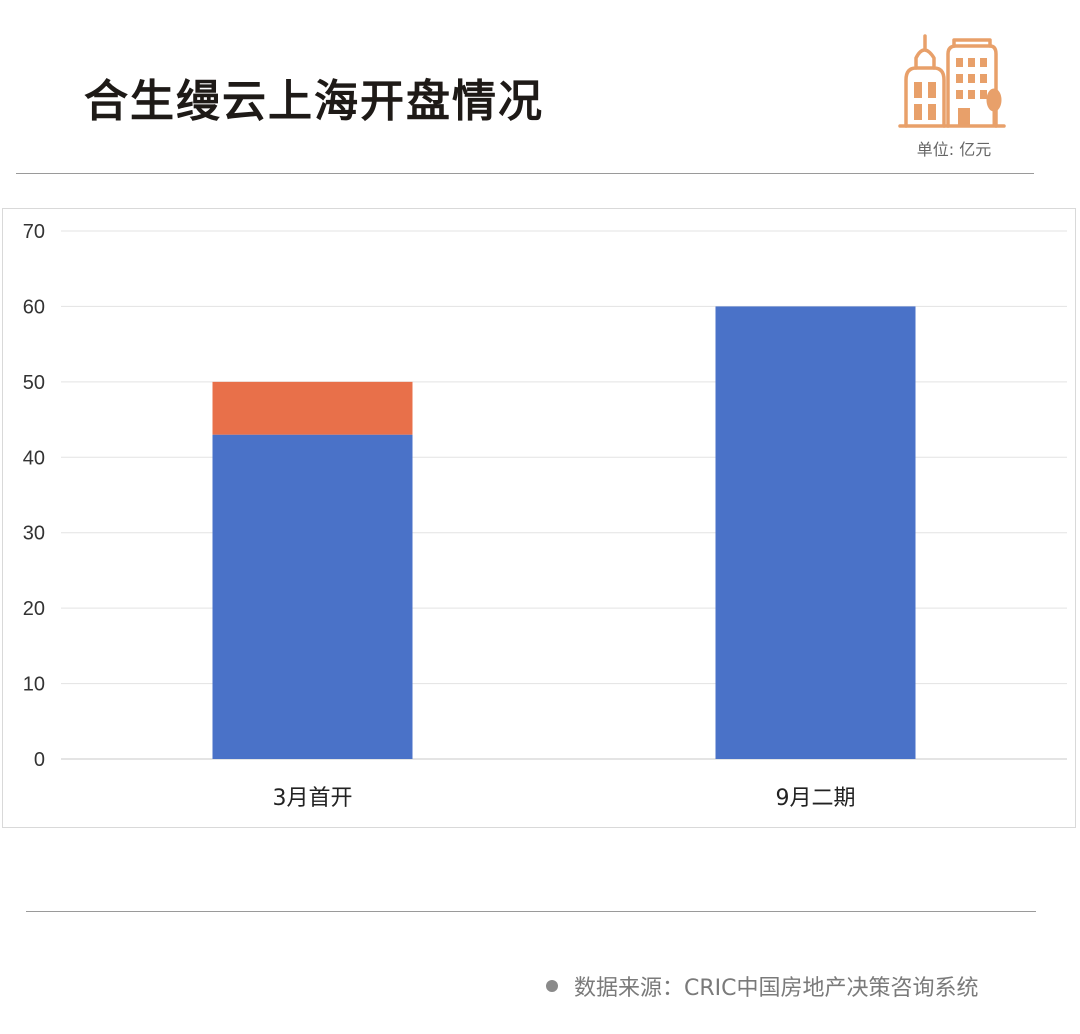 This screenshot has width=1080, height=1034. I want to click on x-tick-label: 3月首开, so click(313, 798).